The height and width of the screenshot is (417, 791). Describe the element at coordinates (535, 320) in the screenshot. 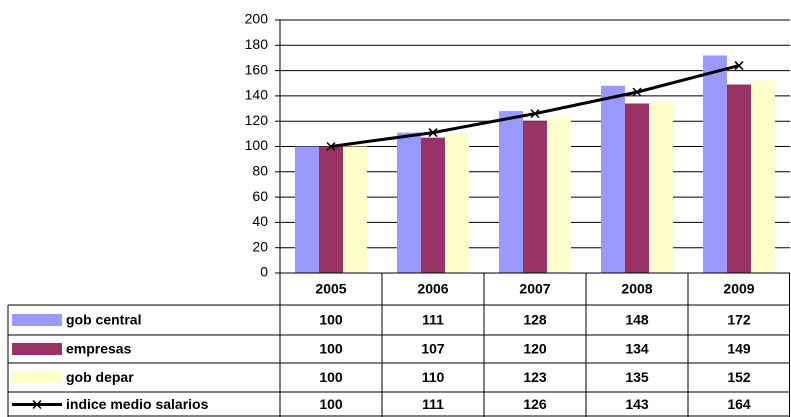

I see `table-value: 128` at that location.